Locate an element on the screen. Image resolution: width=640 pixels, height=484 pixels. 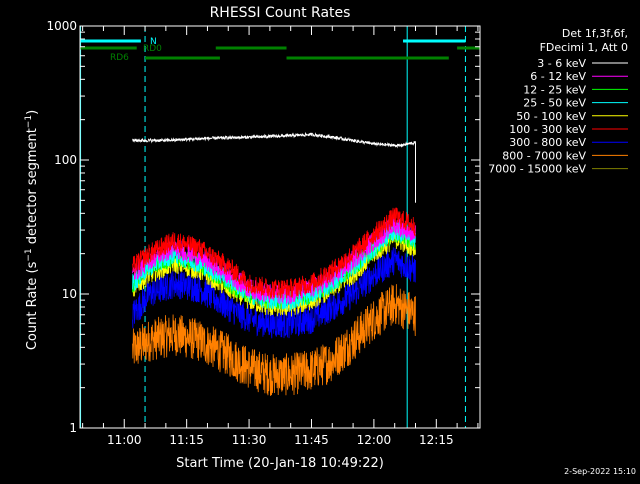
legend-label-3: 25 - 50 keV is located at coordinates (554, 103).